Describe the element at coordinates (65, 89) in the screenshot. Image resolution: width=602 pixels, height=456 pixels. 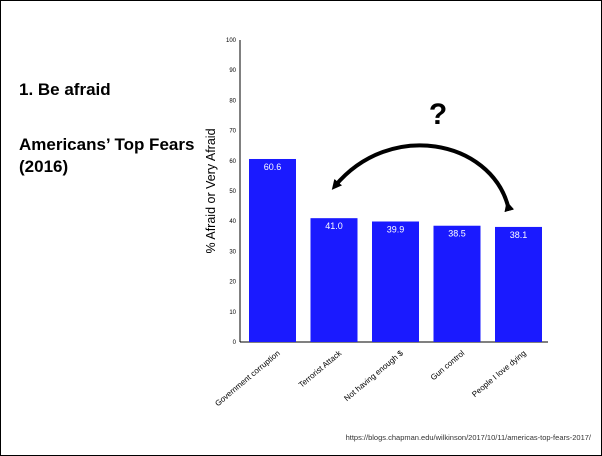
I see `slide-heading: 1. Be afraid` at that location.